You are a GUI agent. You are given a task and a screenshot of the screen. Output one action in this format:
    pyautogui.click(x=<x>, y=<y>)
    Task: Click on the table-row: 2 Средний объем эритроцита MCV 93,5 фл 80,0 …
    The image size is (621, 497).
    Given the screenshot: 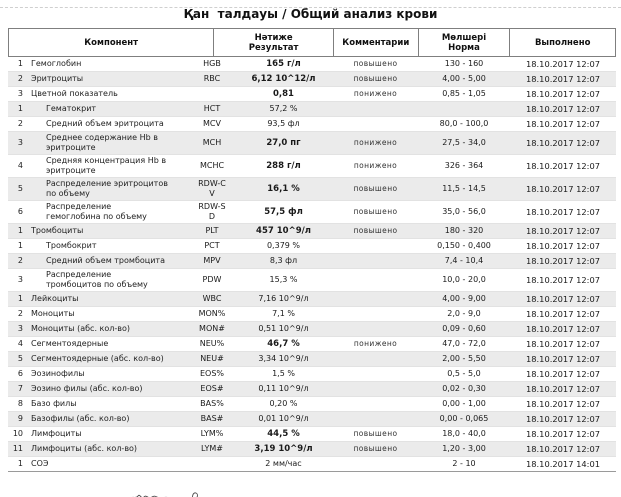 What is the action you would take?
    pyautogui.click(x=312, y=124)
    